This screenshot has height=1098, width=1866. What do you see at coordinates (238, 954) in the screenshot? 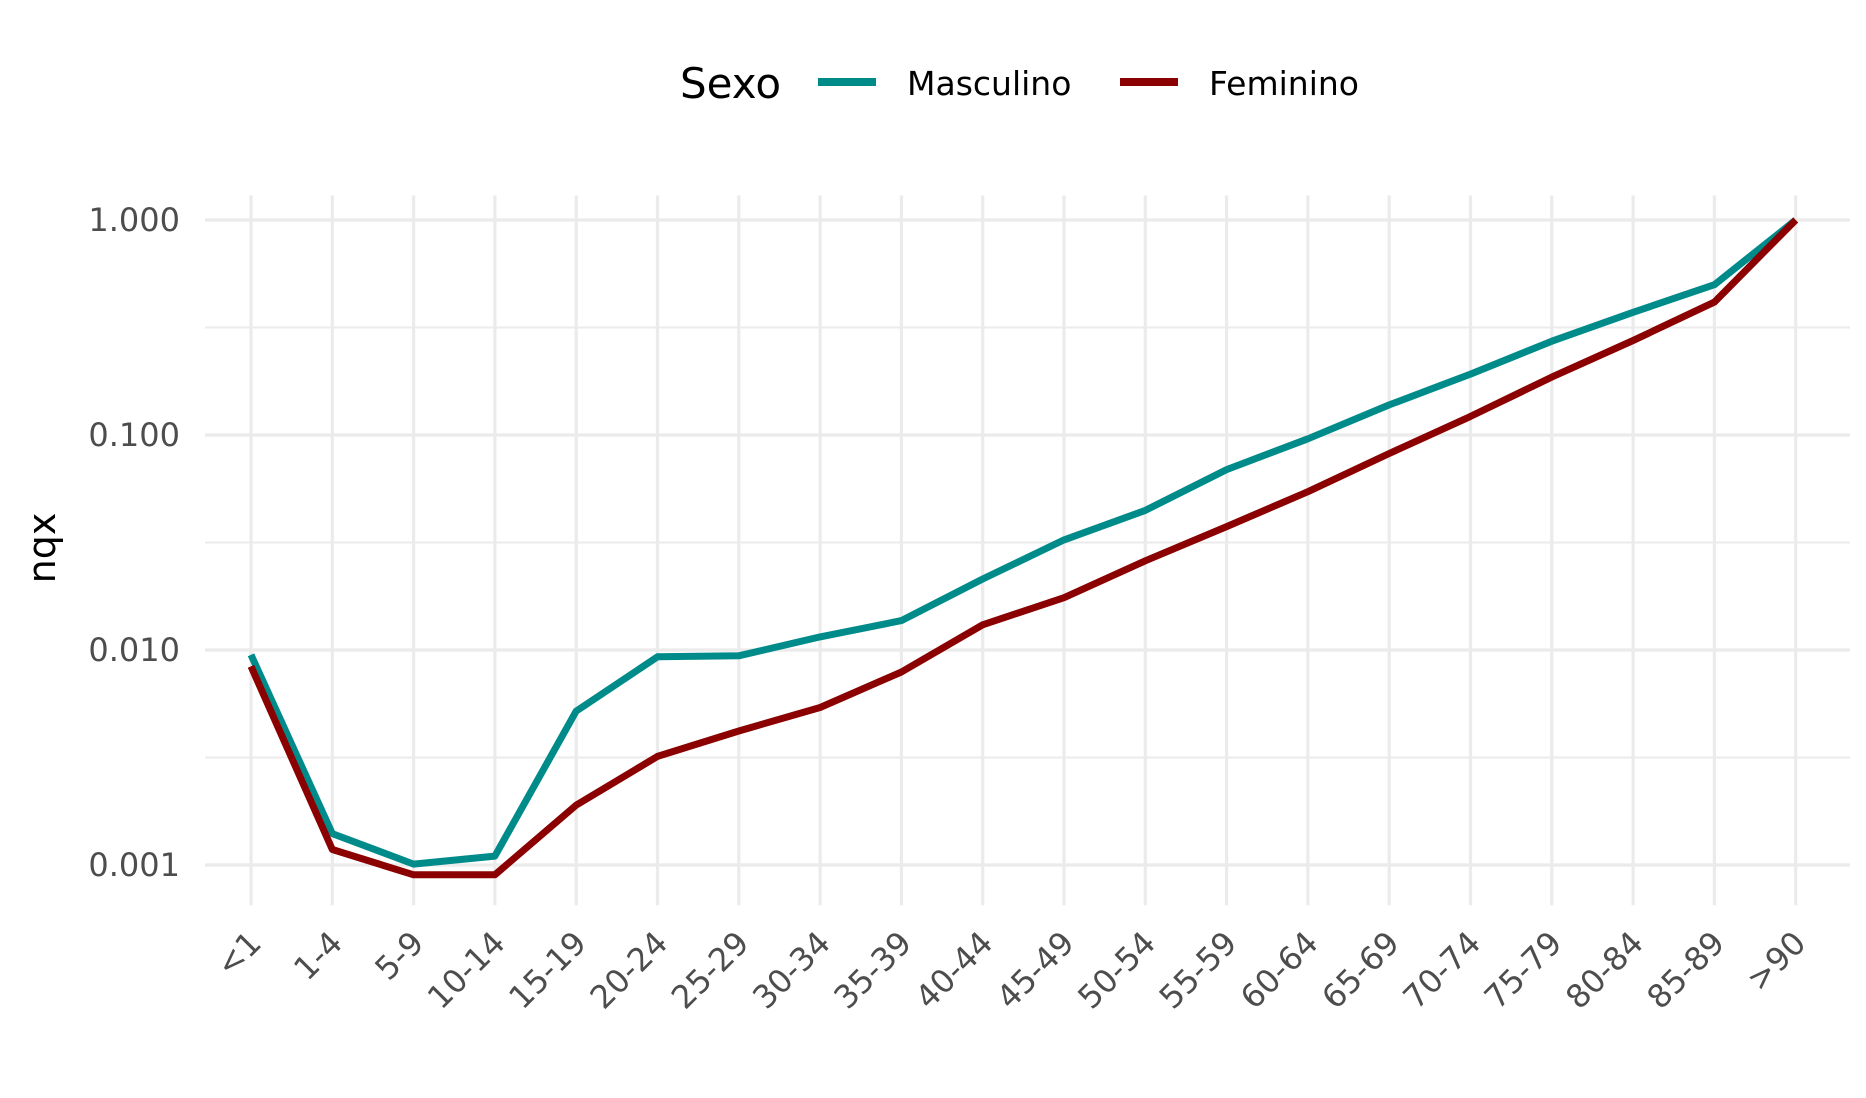
I see `x-tick-label: <1` at bounding box center [238, 954].